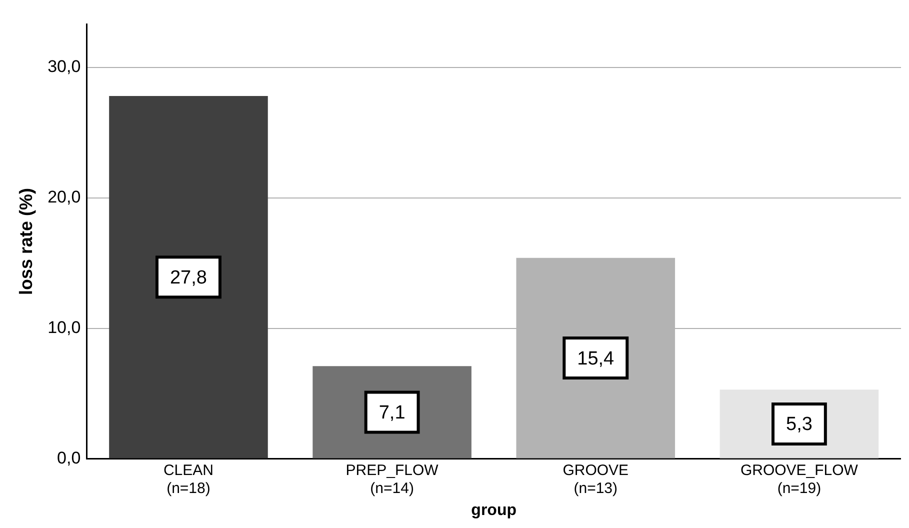  I want to click on data-label: 27,8, so click(188, 277).